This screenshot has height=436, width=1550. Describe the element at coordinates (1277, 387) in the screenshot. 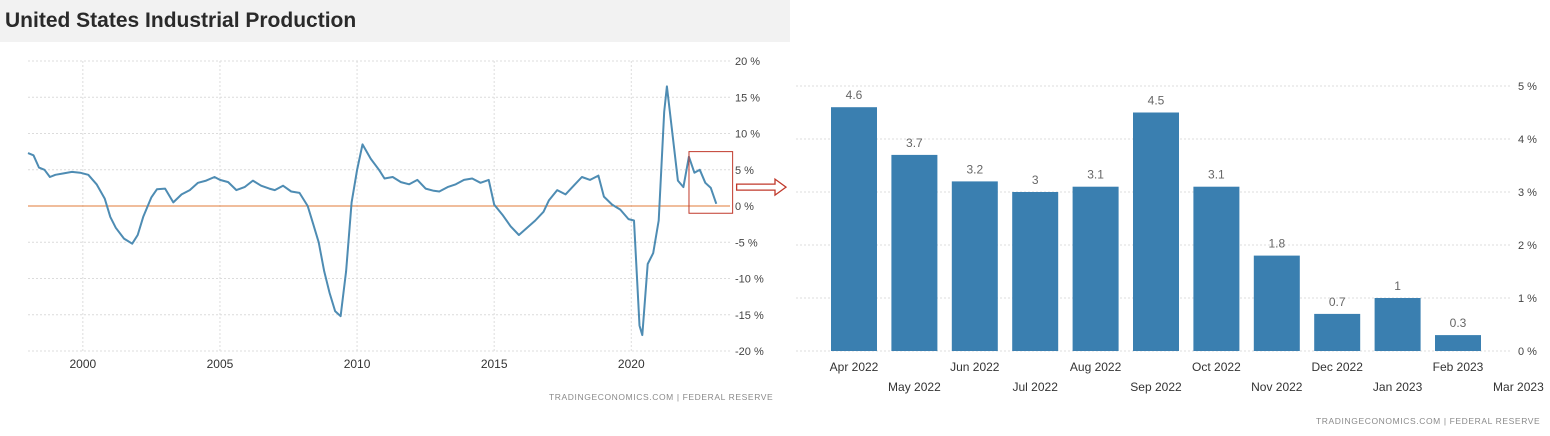

I see `bar-category-label: Nov 2022` at that location.